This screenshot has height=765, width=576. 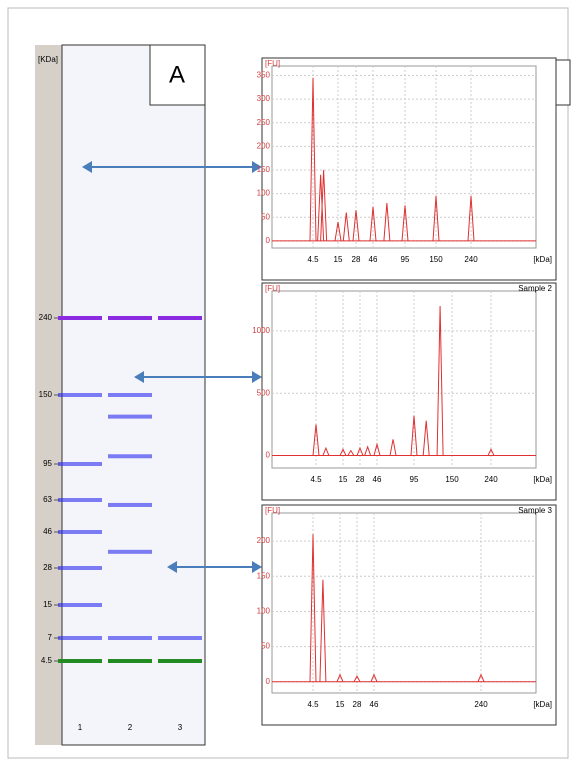 I want to click on gel-tick-label: 150, so click(x=46, y=394).